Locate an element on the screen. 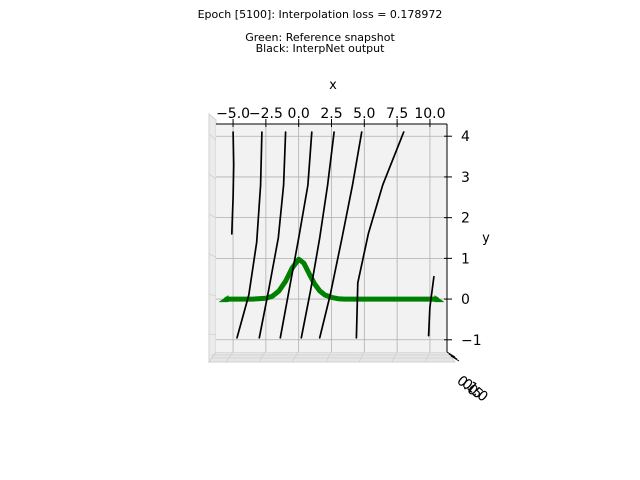  floor-grid is located at coordinates (331, 357).